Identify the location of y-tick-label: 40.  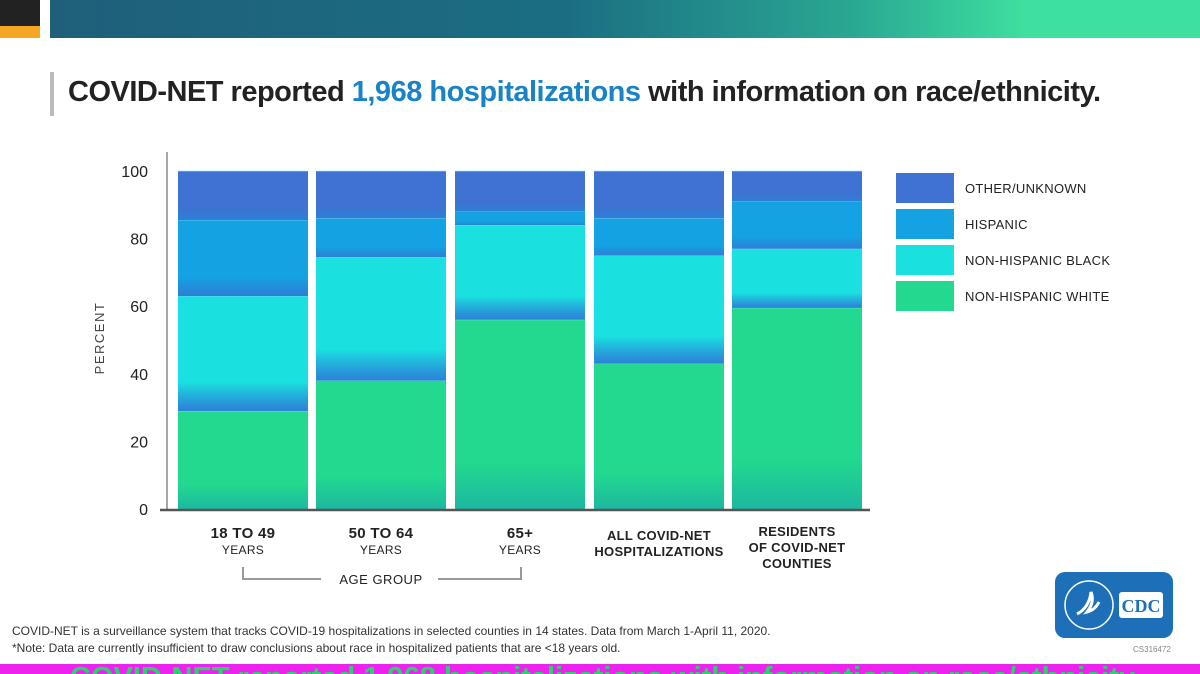
(139, 375).